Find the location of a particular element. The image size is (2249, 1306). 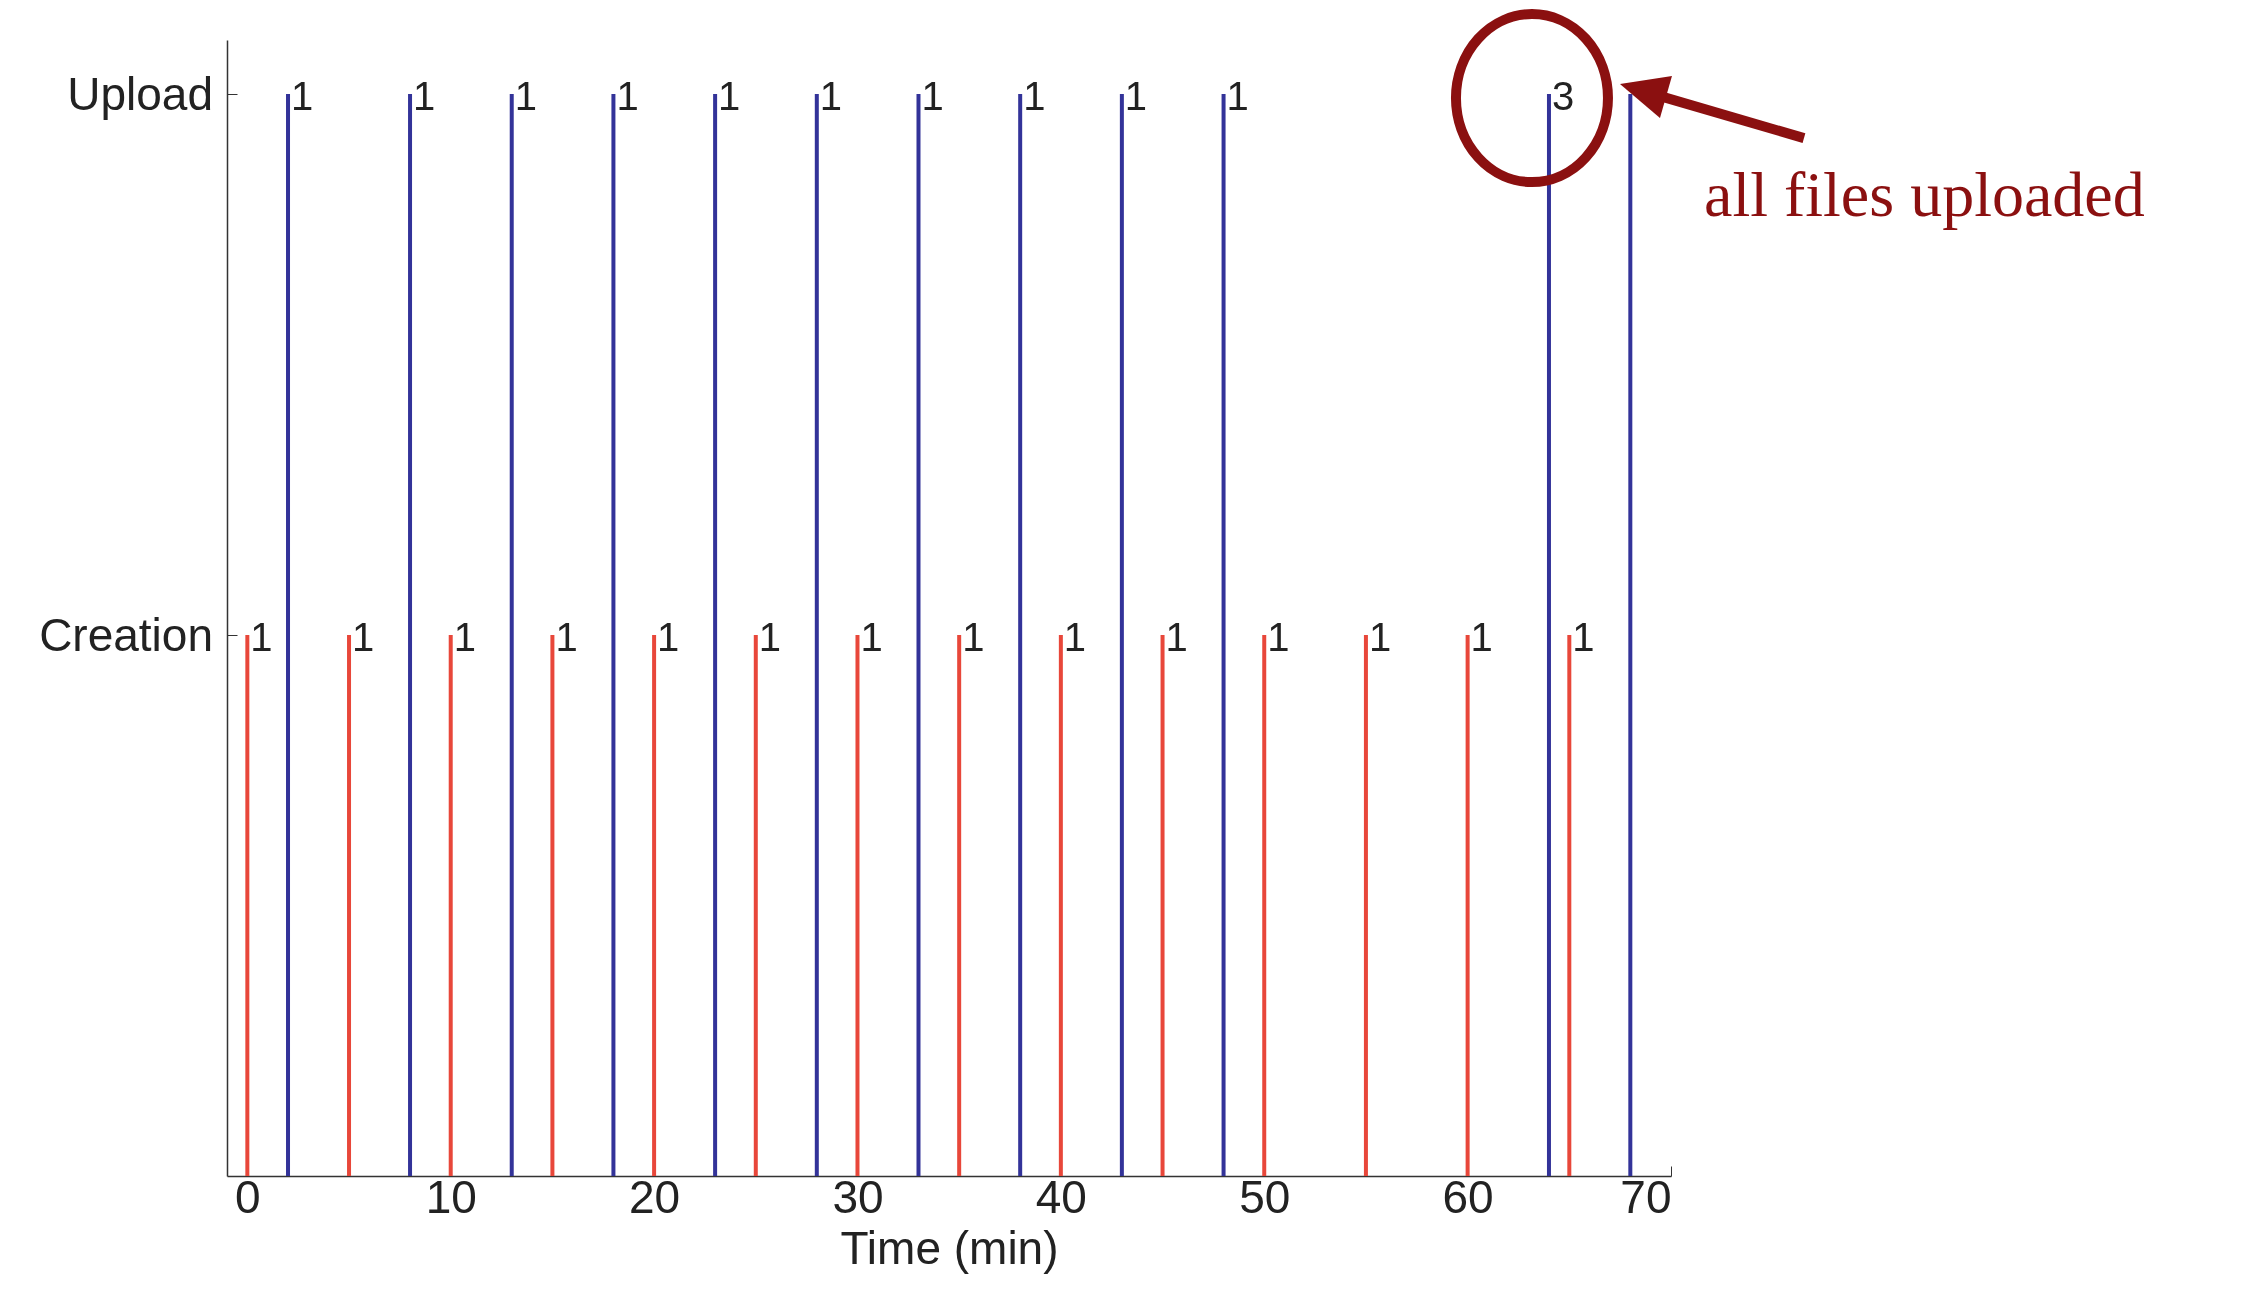

x-tick-label: 10 is located at coordinates (451, 1196).